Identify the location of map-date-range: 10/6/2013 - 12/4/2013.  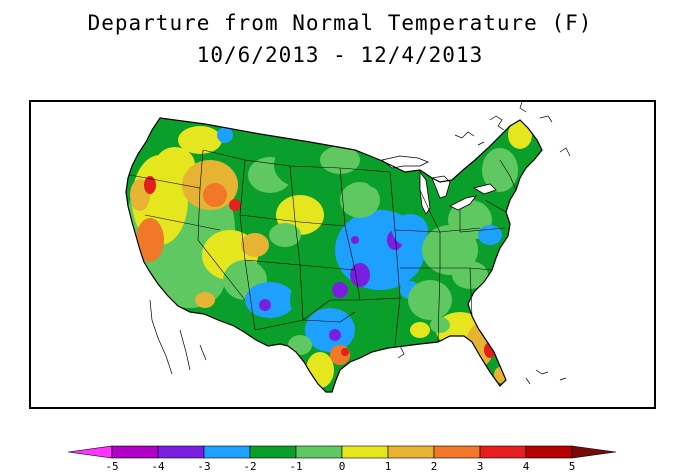
(340, 55).